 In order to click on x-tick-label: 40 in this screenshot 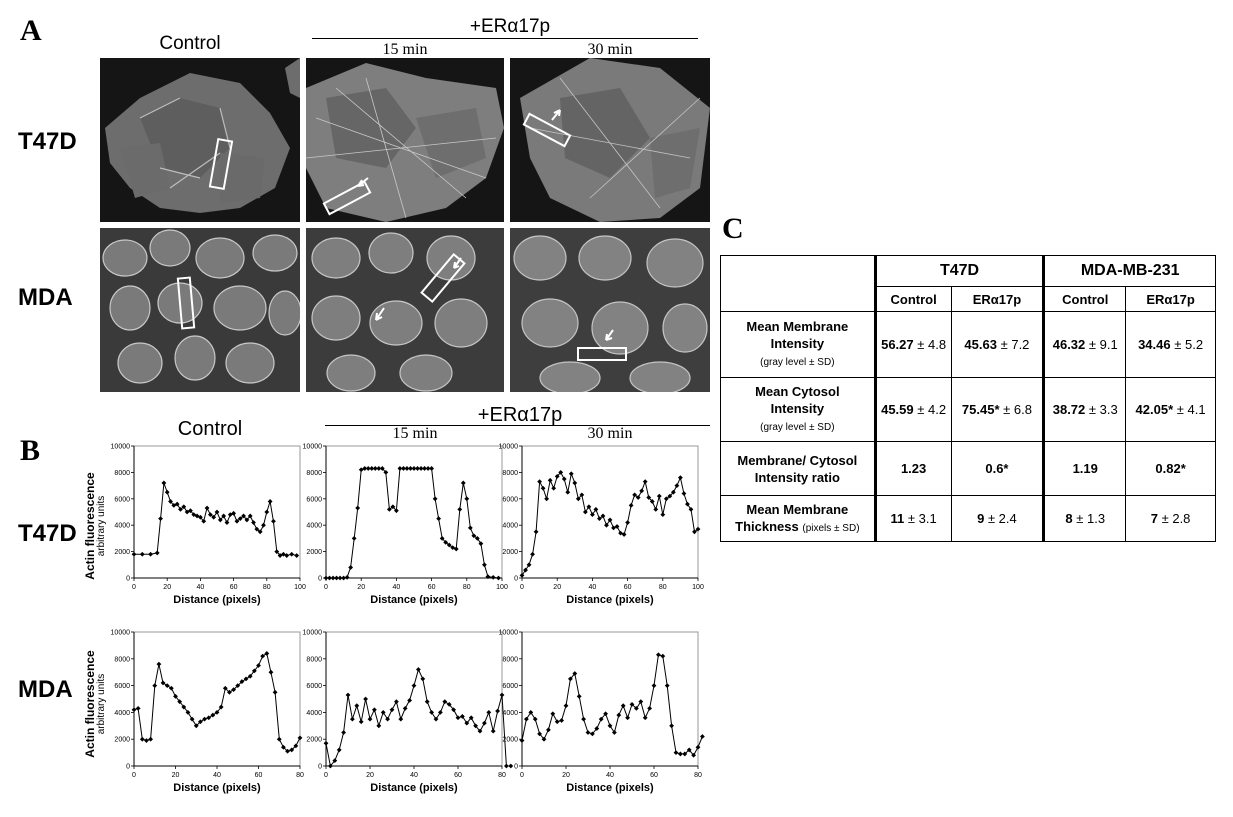, I will do `click(610, 775)`.